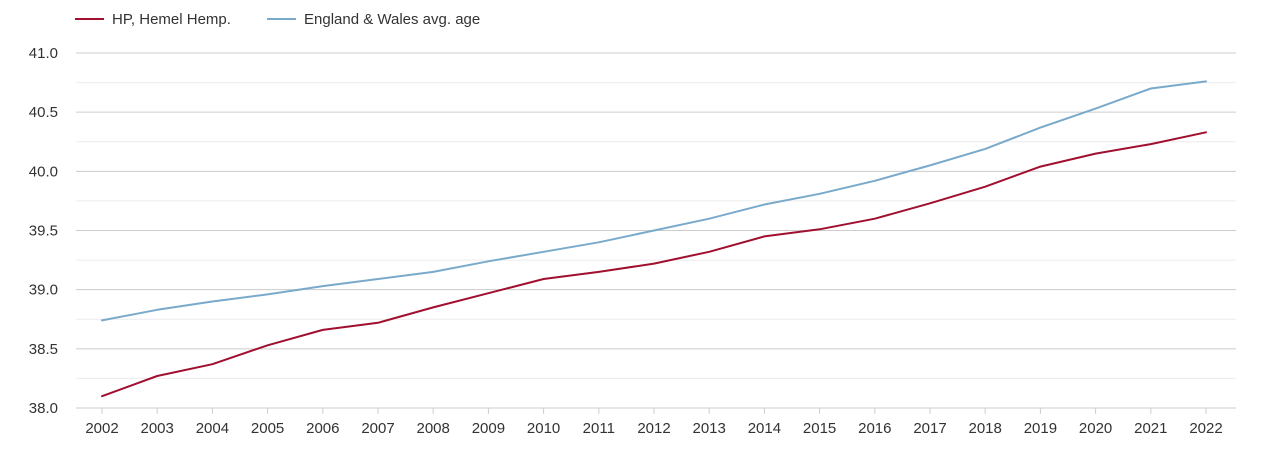 Image resolution: width=1270 pixels, height=450 pixels. What do you see at coordinates (212, 428) in the screenshot?
I see `x-tick-label: 2004` at bounding box center [212, 428].